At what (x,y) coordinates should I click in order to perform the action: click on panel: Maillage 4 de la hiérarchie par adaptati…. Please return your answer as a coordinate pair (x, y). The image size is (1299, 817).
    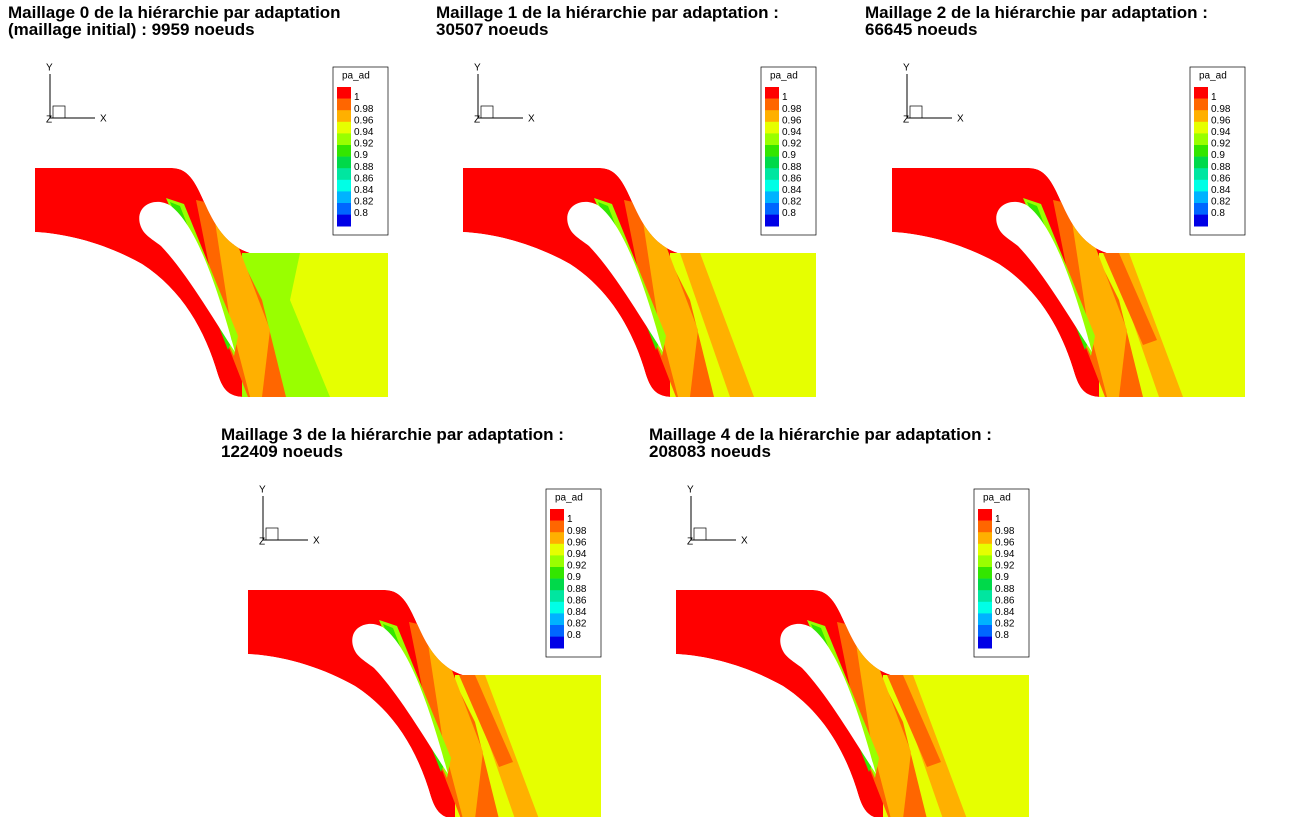
    Looking at the image, I should click on (839, 621).